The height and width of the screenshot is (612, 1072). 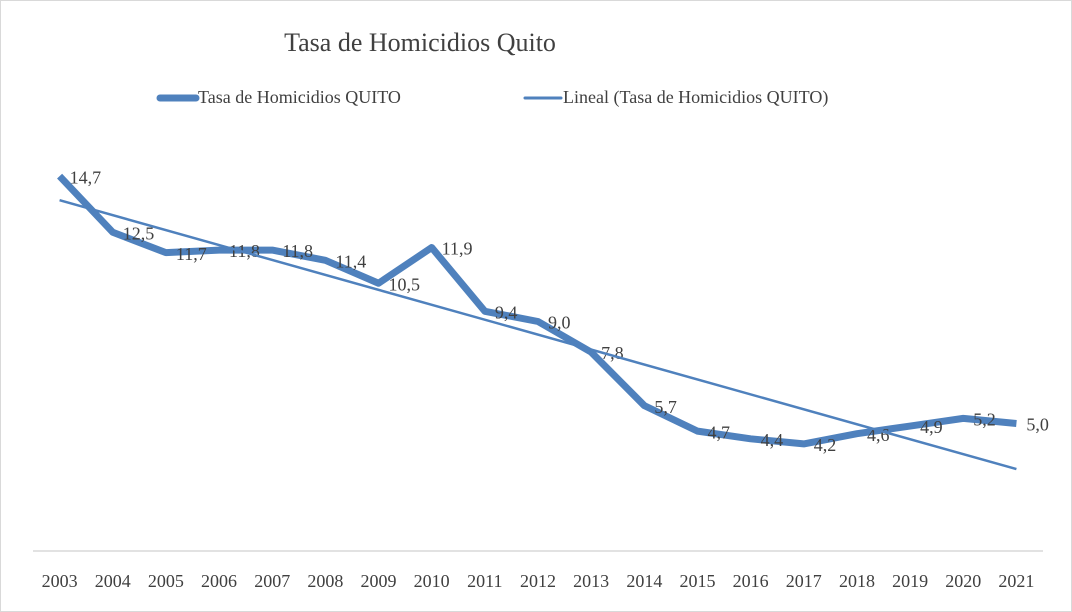 What do you see at coordinates (219, 581) in the screenshot?
I see `x-tick-label: 2006` at bounding box center [219, 581].